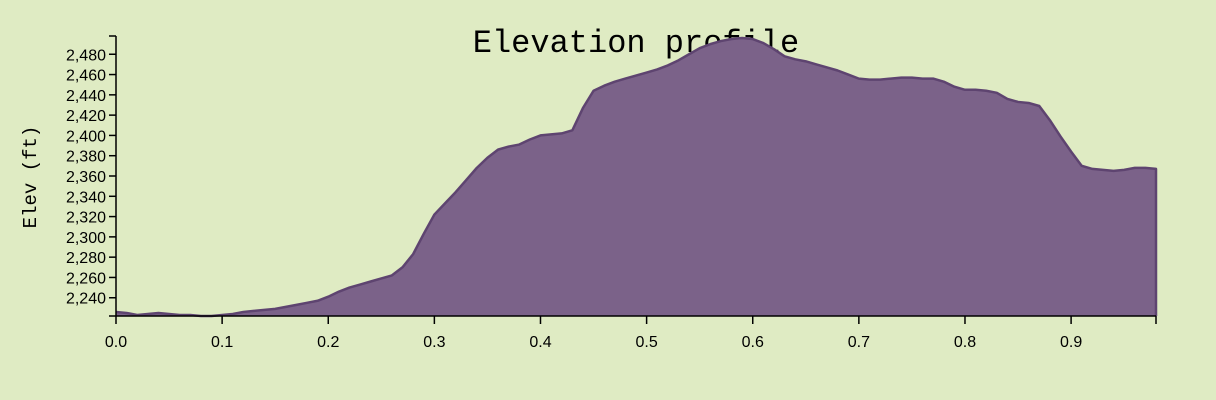  I want to click on x-tick-label: 0.4, so click(540, 342).